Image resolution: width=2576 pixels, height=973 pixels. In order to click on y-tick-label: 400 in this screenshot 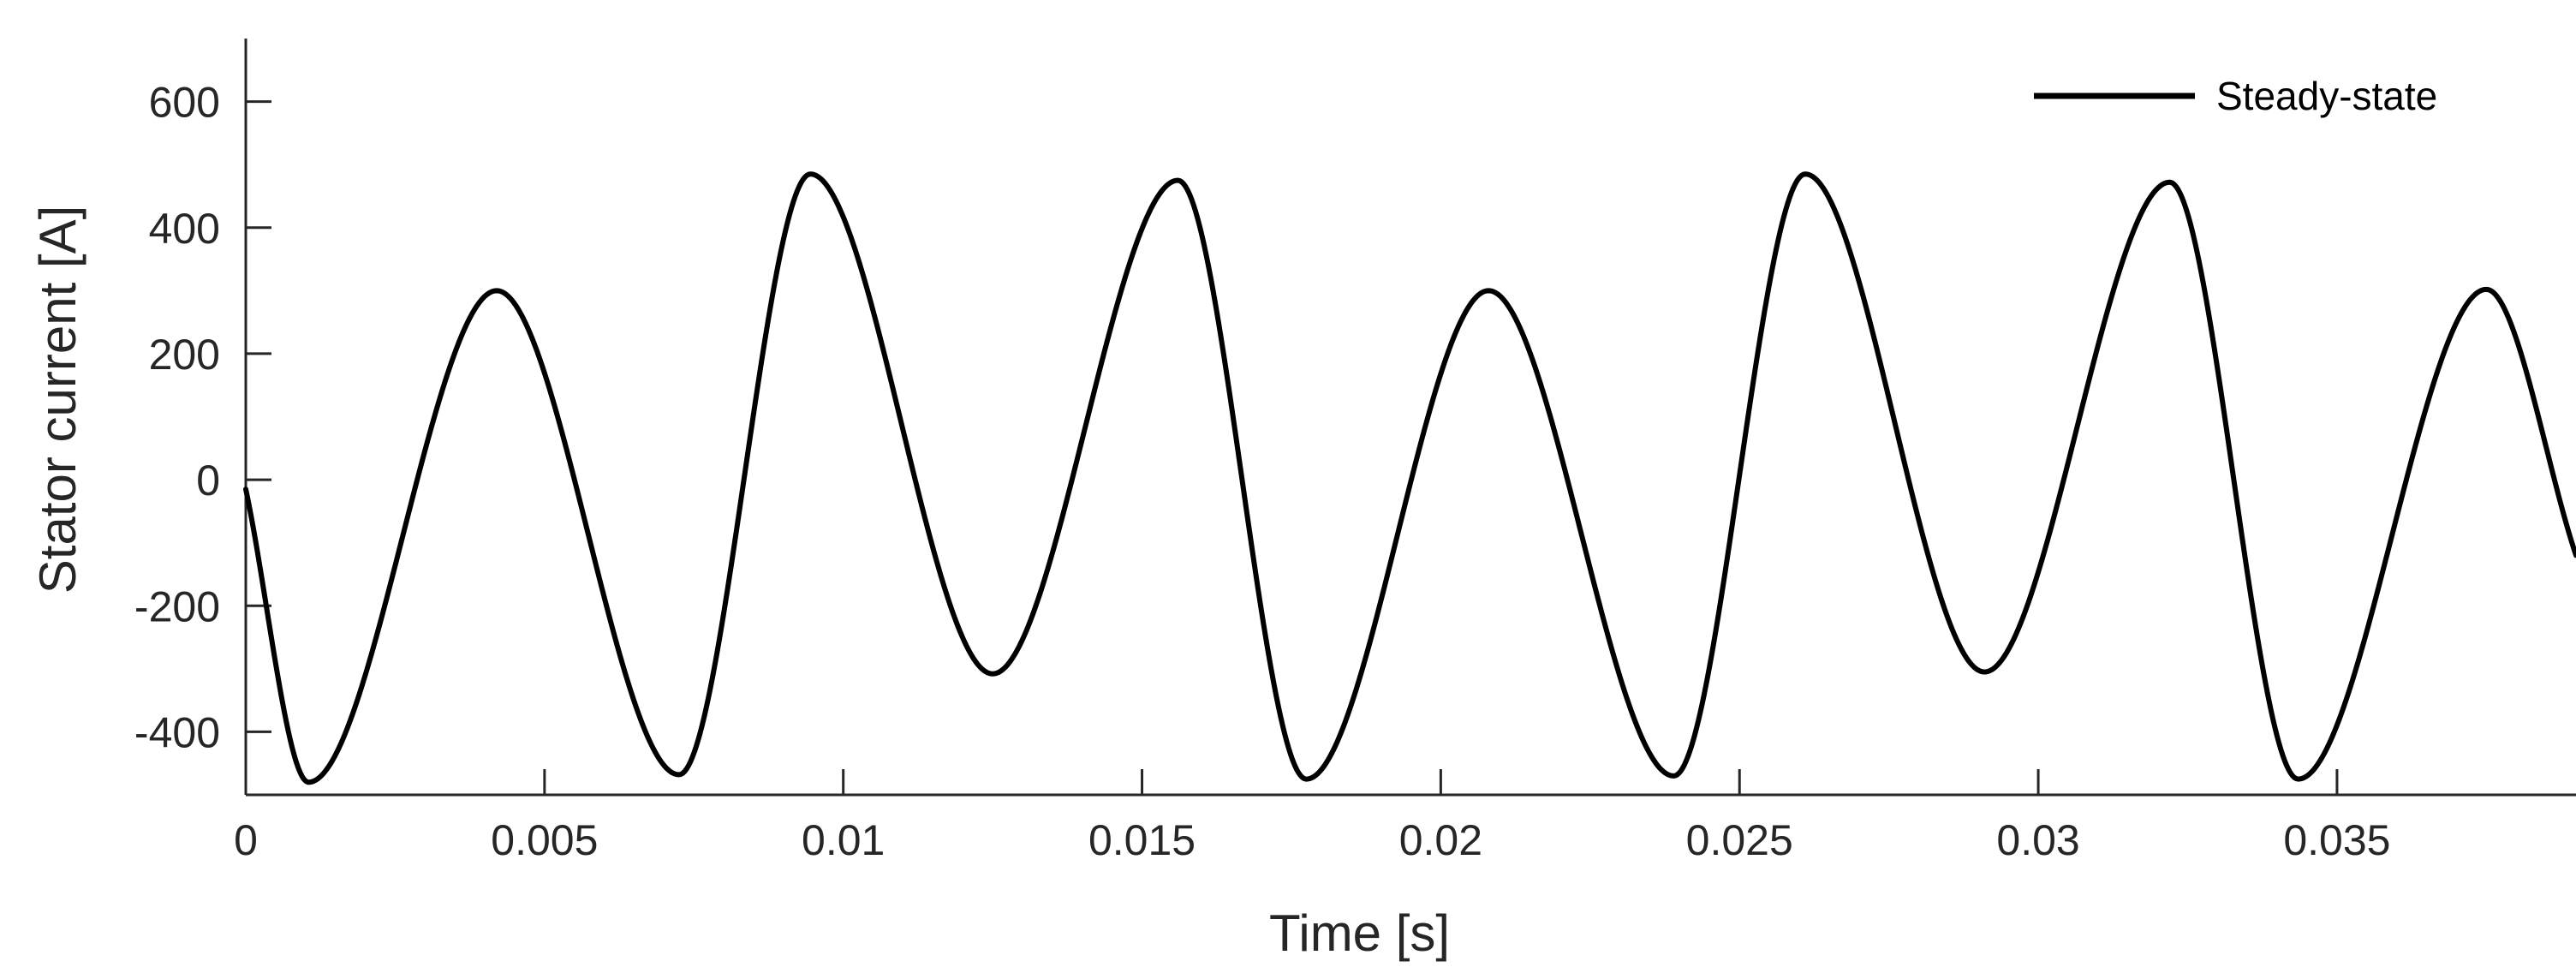, I will do `click(184, 229)`.